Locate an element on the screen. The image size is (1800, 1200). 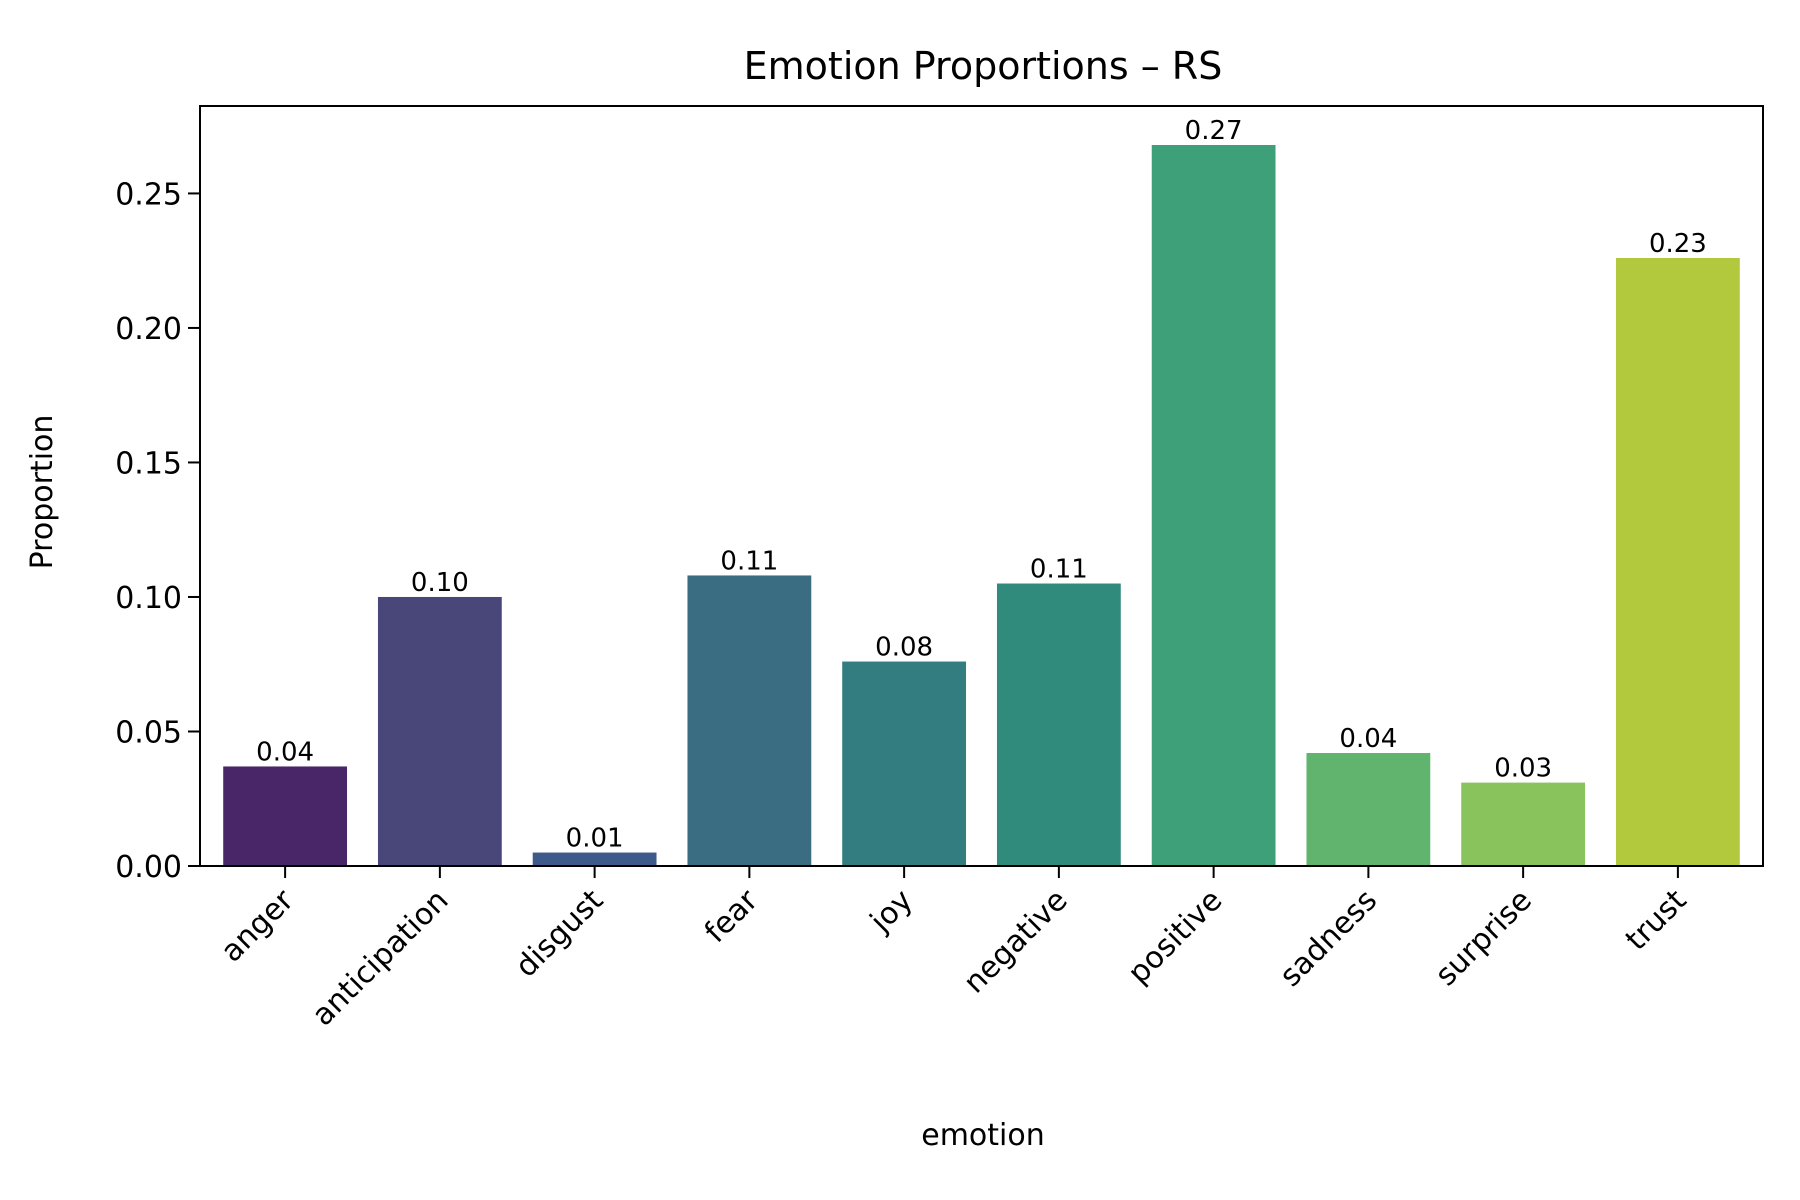
bar-label-fear: 0.11 is located at coordinates (749, 561).